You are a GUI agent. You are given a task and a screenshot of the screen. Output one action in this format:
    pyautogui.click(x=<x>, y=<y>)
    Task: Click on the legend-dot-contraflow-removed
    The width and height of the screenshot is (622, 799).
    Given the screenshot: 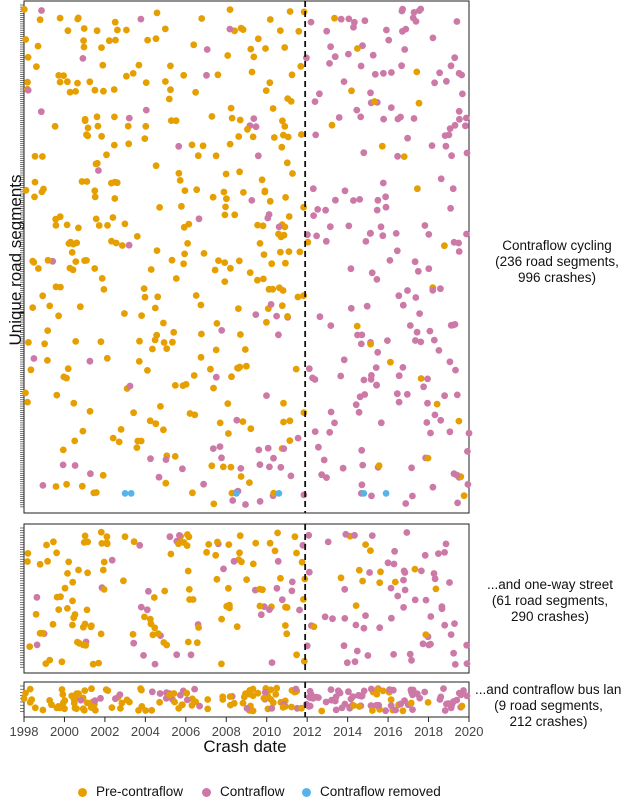 What is the action you would take?
    pyautogui.click(x=306, y=792)
    